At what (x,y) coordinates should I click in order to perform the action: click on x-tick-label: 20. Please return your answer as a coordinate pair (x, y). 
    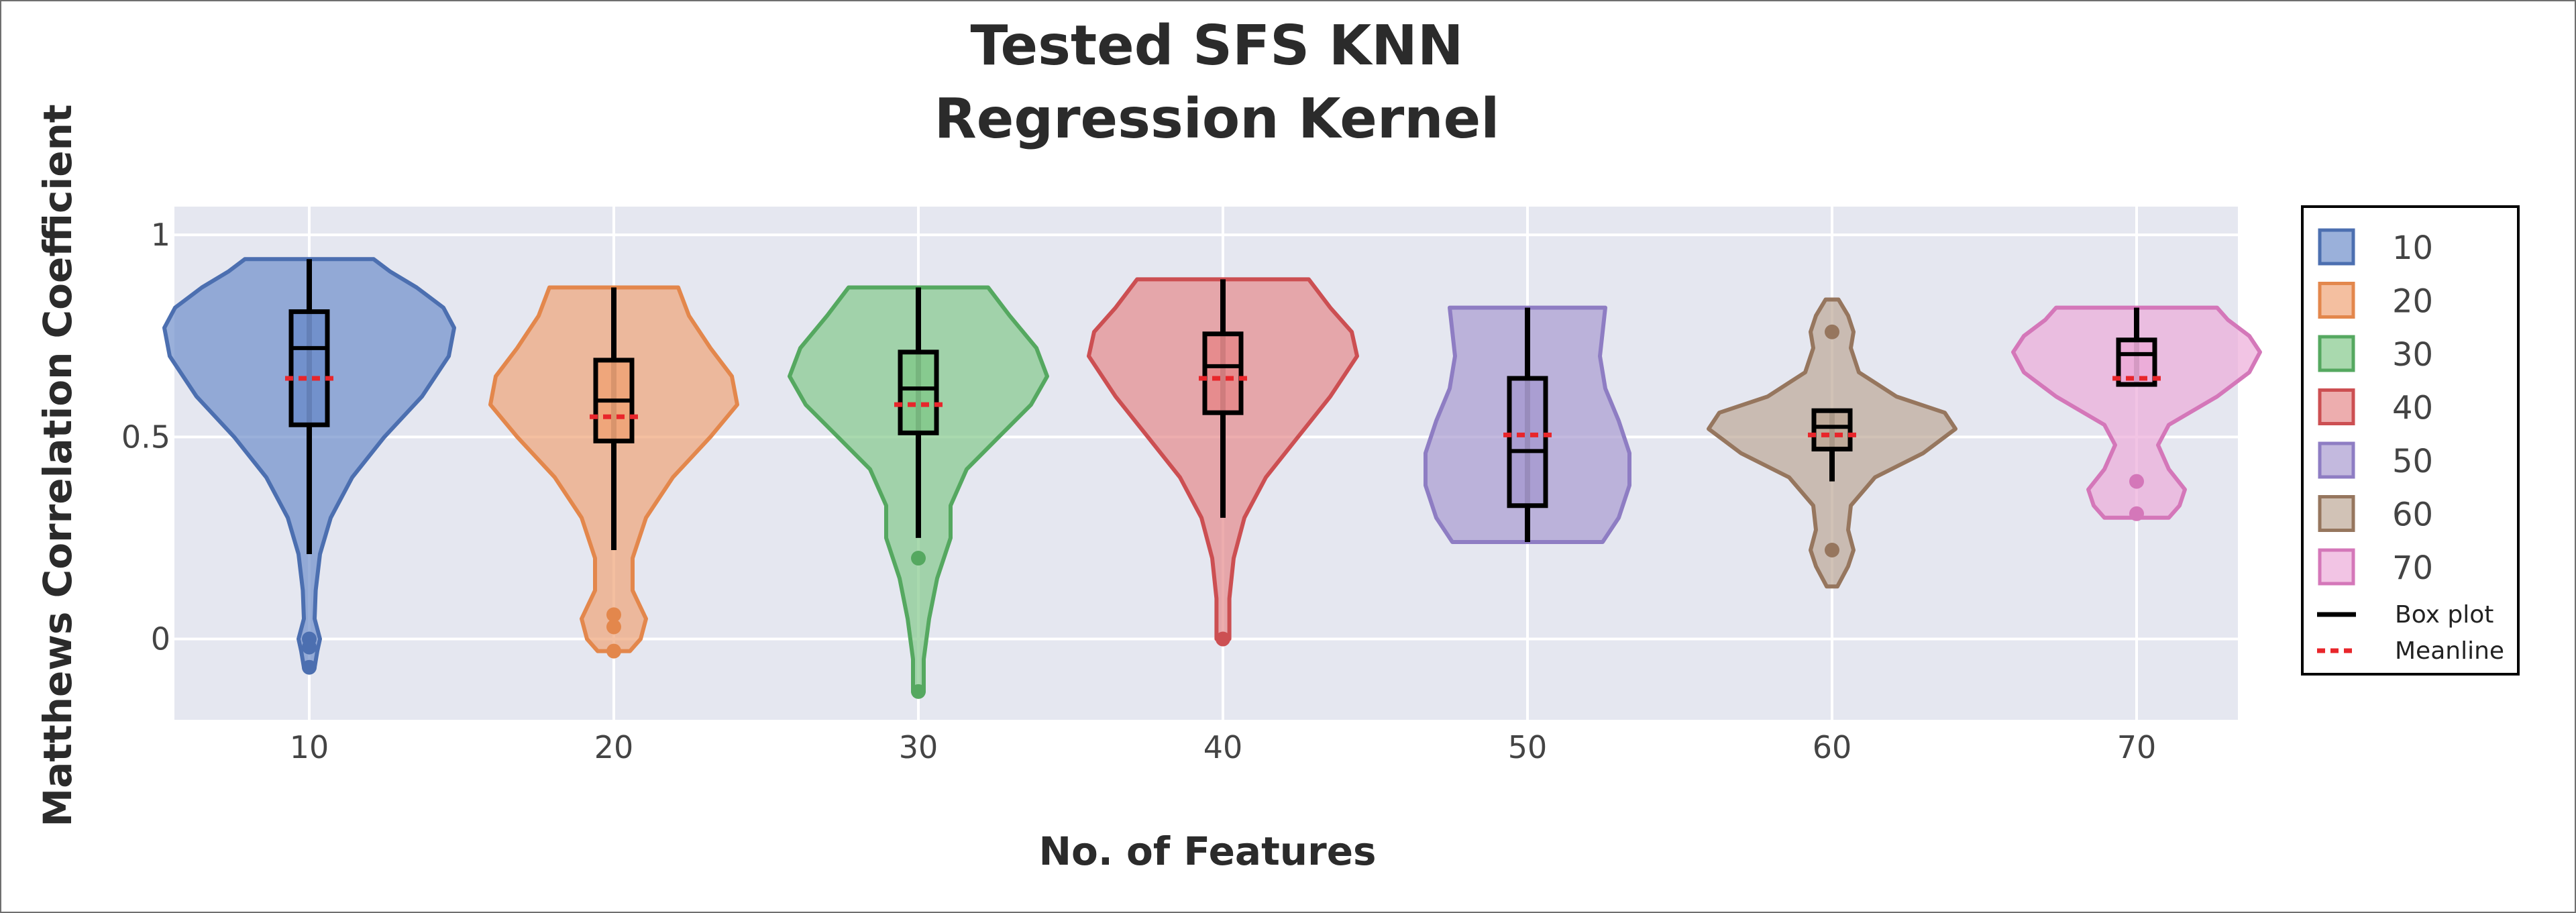
    Looking at the image, I should click on (614, 747).